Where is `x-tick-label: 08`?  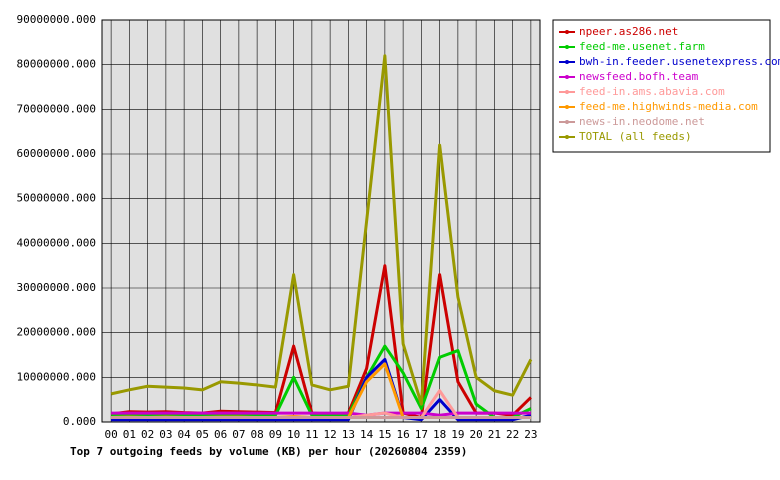 x-tick-label: 08 is located at coordinates (257, 434).